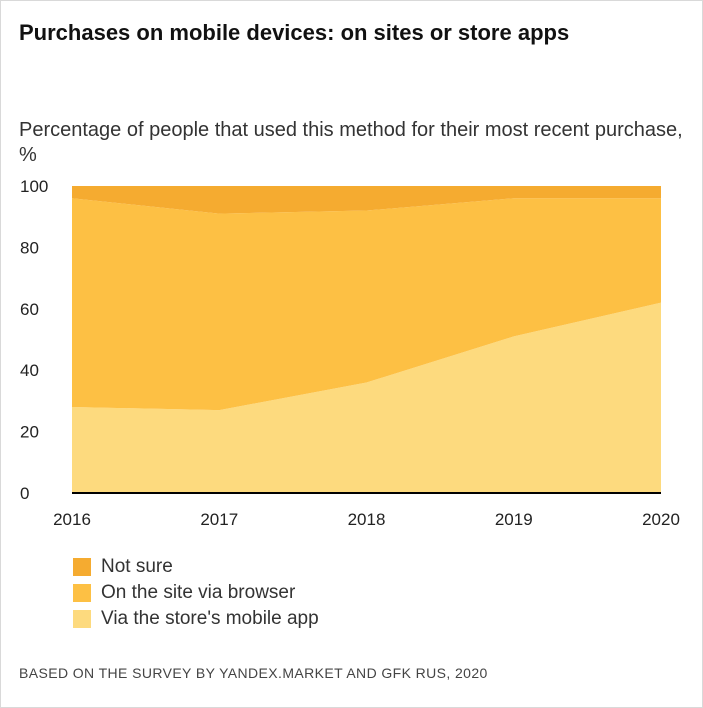 Image resolution: width=703 pixels, height=708 pixels. Describe the element at coordinates (29, 370) in the screenshot. I see `y-tick-label: 40` at that location.